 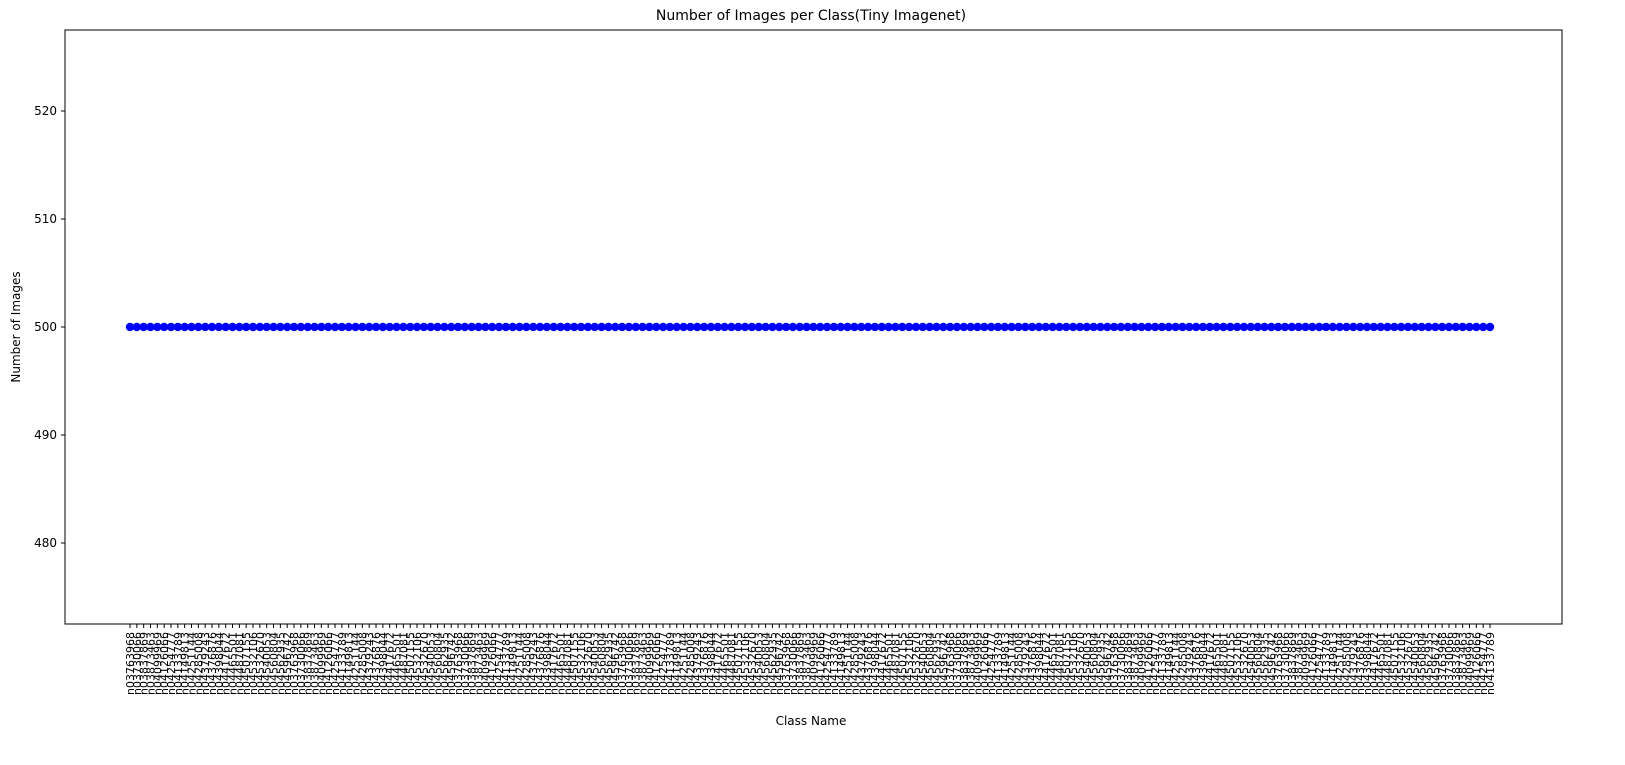 What do you see at coordinates (369, 663) in the screenshot?
I see `x-tick-label: n04379243` at bounding box center [369, 663].